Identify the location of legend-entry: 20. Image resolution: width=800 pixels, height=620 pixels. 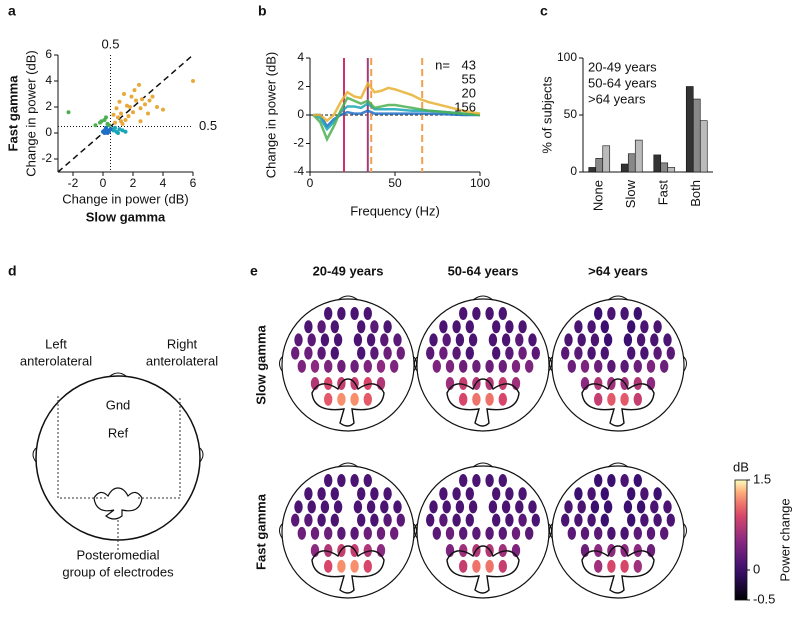
(469, 92).